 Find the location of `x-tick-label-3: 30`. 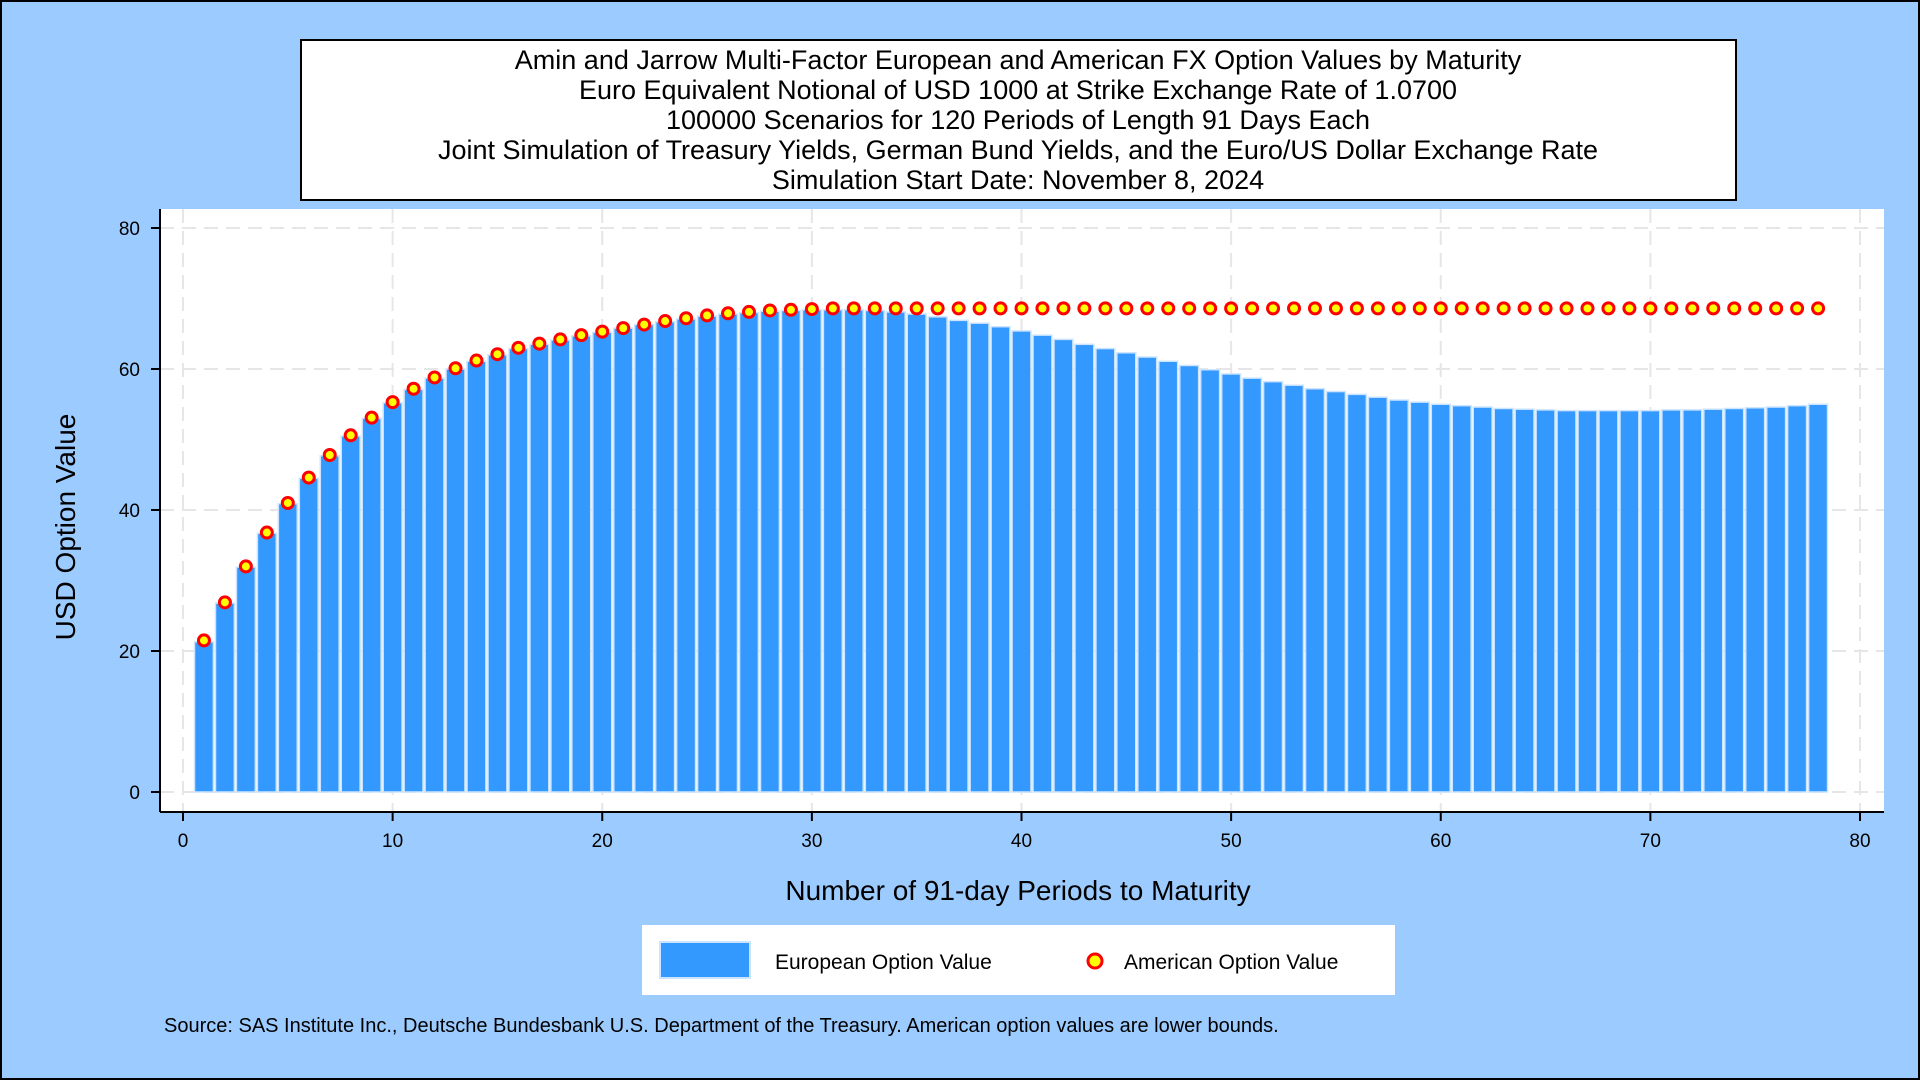

x-tick-label-3: 30 is located at coordinates (811, 841).